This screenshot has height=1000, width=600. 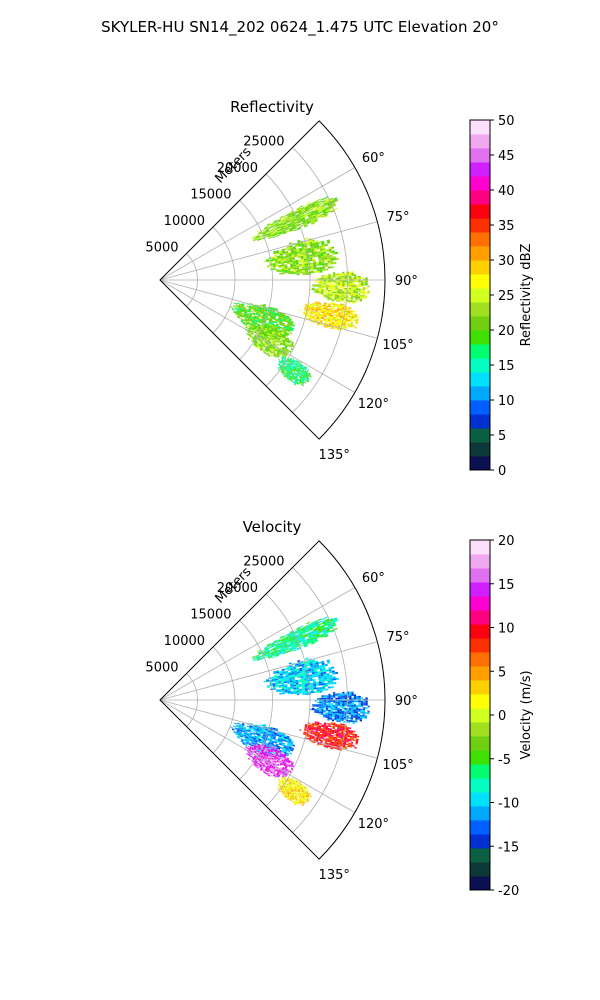 What do you see at coordinates (184, 221) in the screenshot?
I see `range-tick-label: 10000` at bounding box center [184, 221].